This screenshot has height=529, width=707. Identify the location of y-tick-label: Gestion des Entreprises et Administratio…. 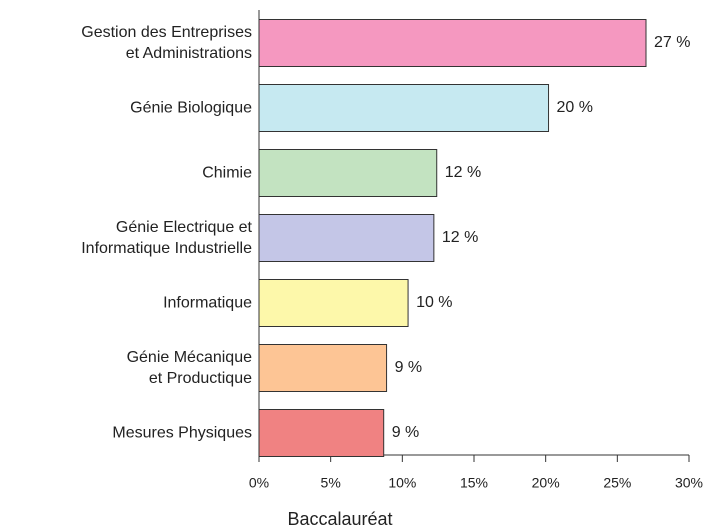
(166, 43).